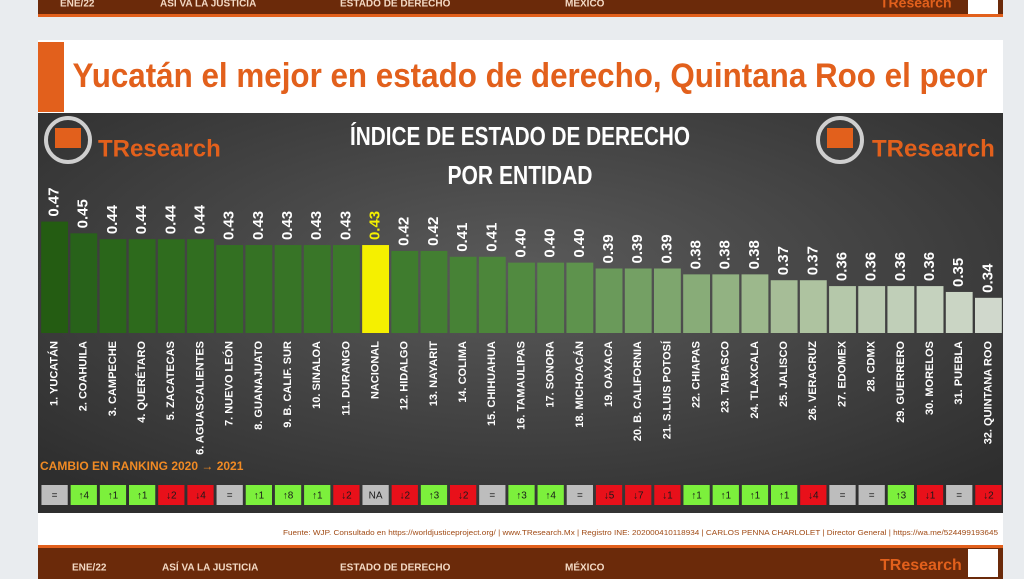  I want to click on logo-left: TResearch, so click(132, 140).